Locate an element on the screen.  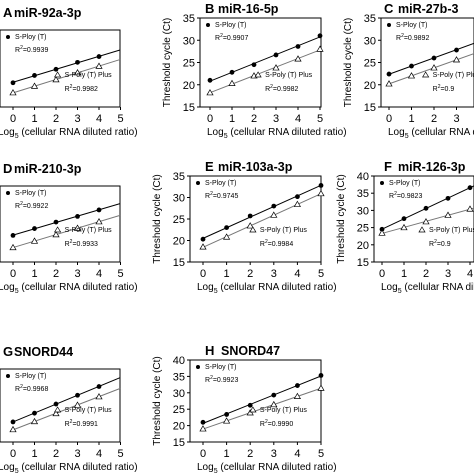
legend-marker-triangle is located at coordinates (258, 74).